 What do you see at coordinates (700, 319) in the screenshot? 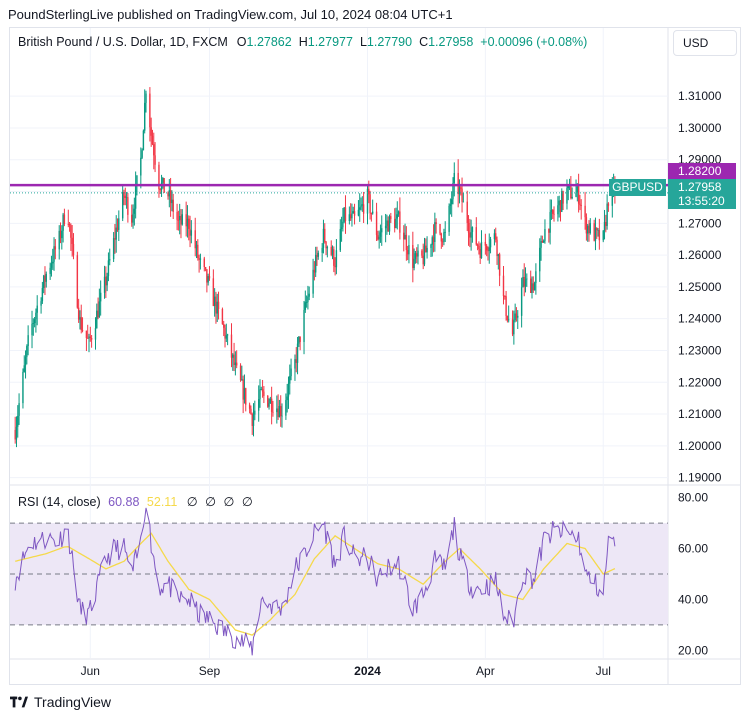
I see `y-tick-label: 1.24000` at bounding box center [700, 319].